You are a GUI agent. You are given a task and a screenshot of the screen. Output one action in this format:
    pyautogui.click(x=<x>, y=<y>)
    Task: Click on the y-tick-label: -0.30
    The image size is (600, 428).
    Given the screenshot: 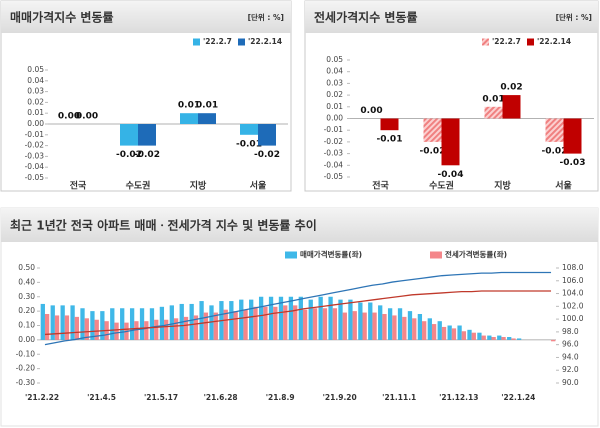 What is the action you would take?
    pyautogui.click(x=26, y=382)
    